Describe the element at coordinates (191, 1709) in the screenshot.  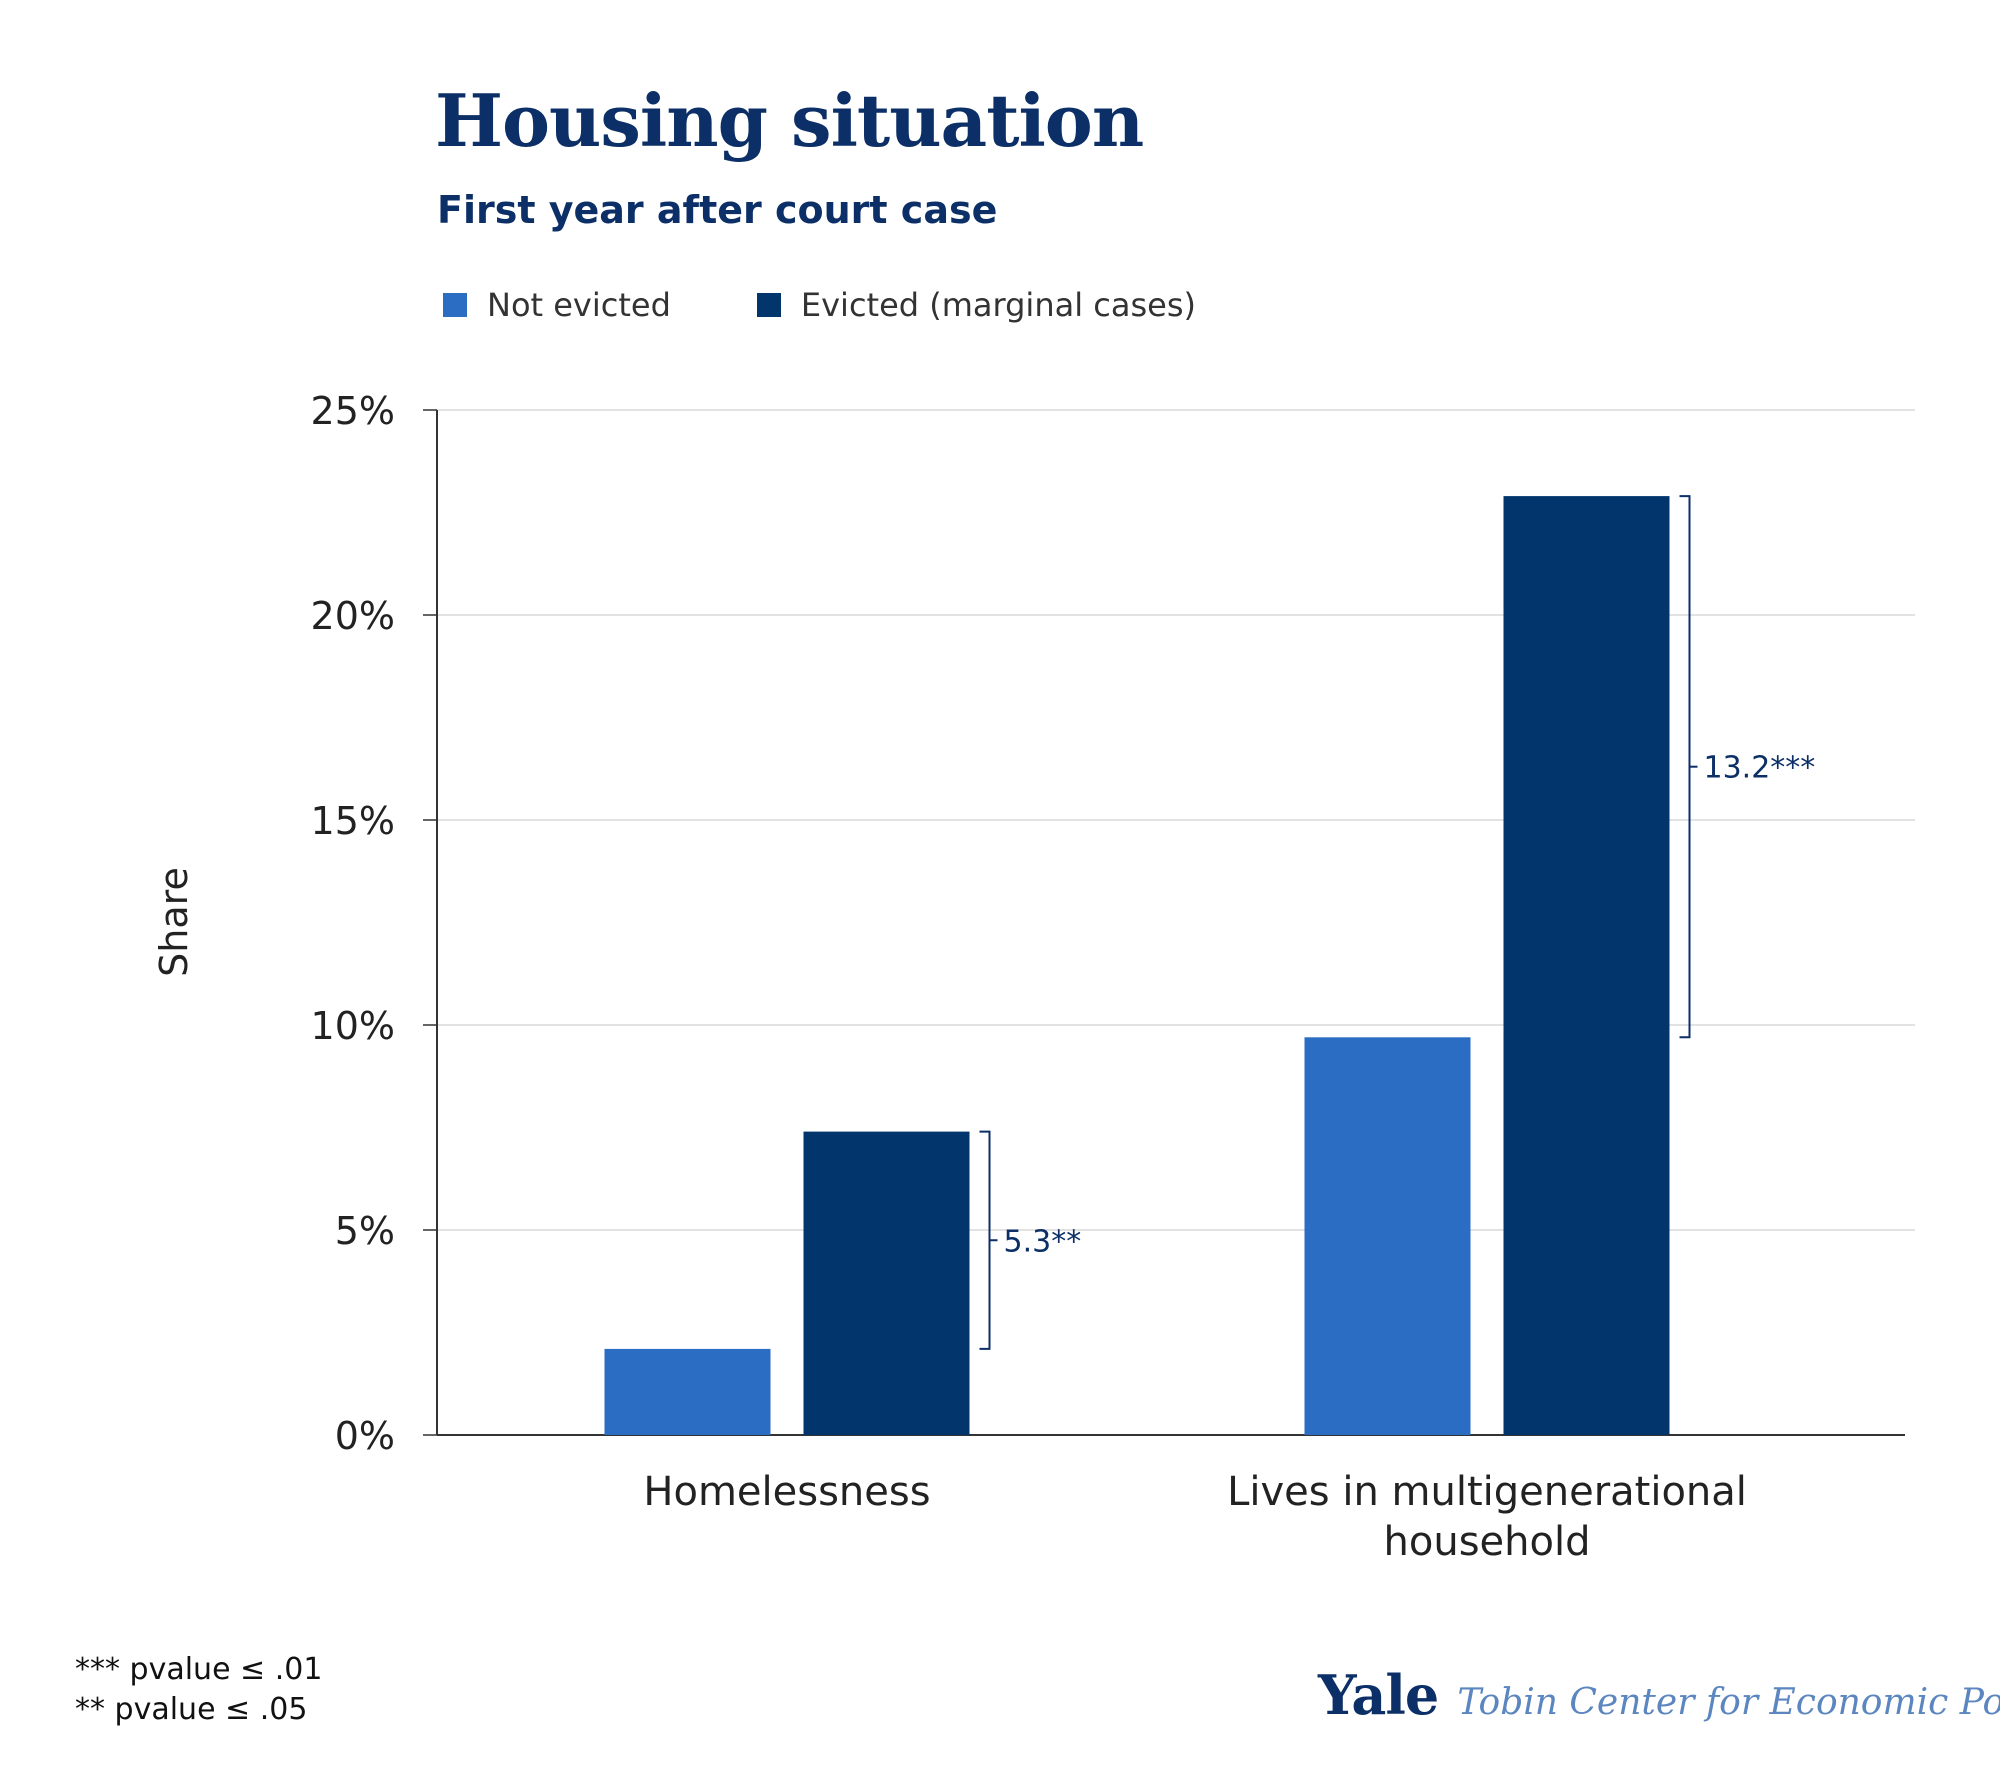
I see `footnote-p05: ** pvalue ≤ .05` at that location.